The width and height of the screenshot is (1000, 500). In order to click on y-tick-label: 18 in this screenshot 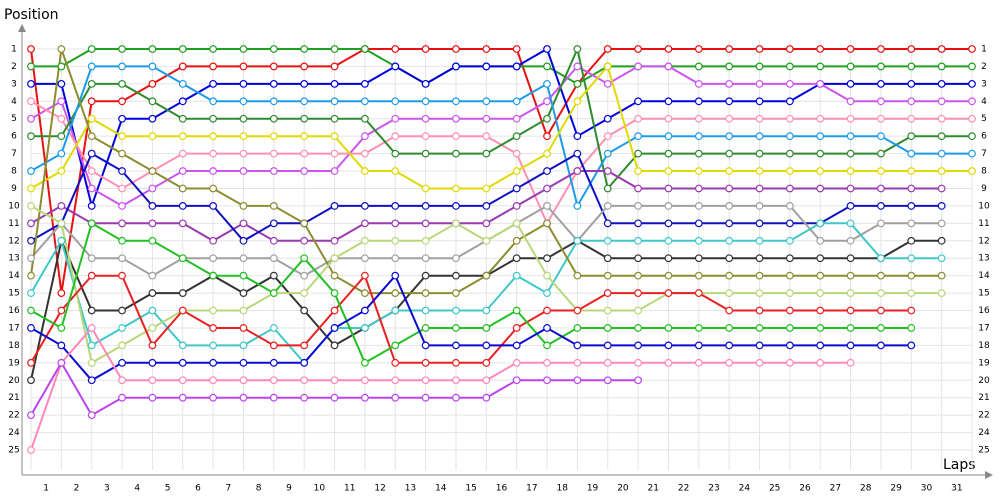, I will do `click(14, 346)`.